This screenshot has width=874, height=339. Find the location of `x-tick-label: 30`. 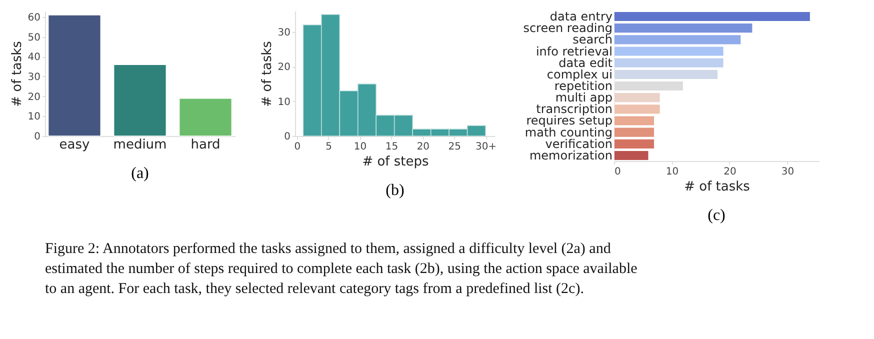

x-tick-label: 30 is located at coordinates (787, 172).